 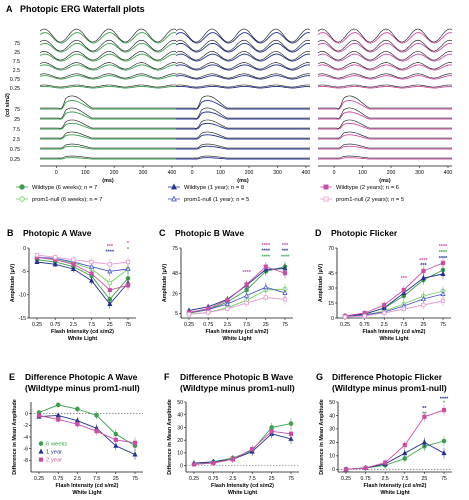 What do you see at coordinates (82, 9) in the screenshot?
I see `panel-a-title: Photopic ERG Waterfall plots` at bounding box center [82, 9].